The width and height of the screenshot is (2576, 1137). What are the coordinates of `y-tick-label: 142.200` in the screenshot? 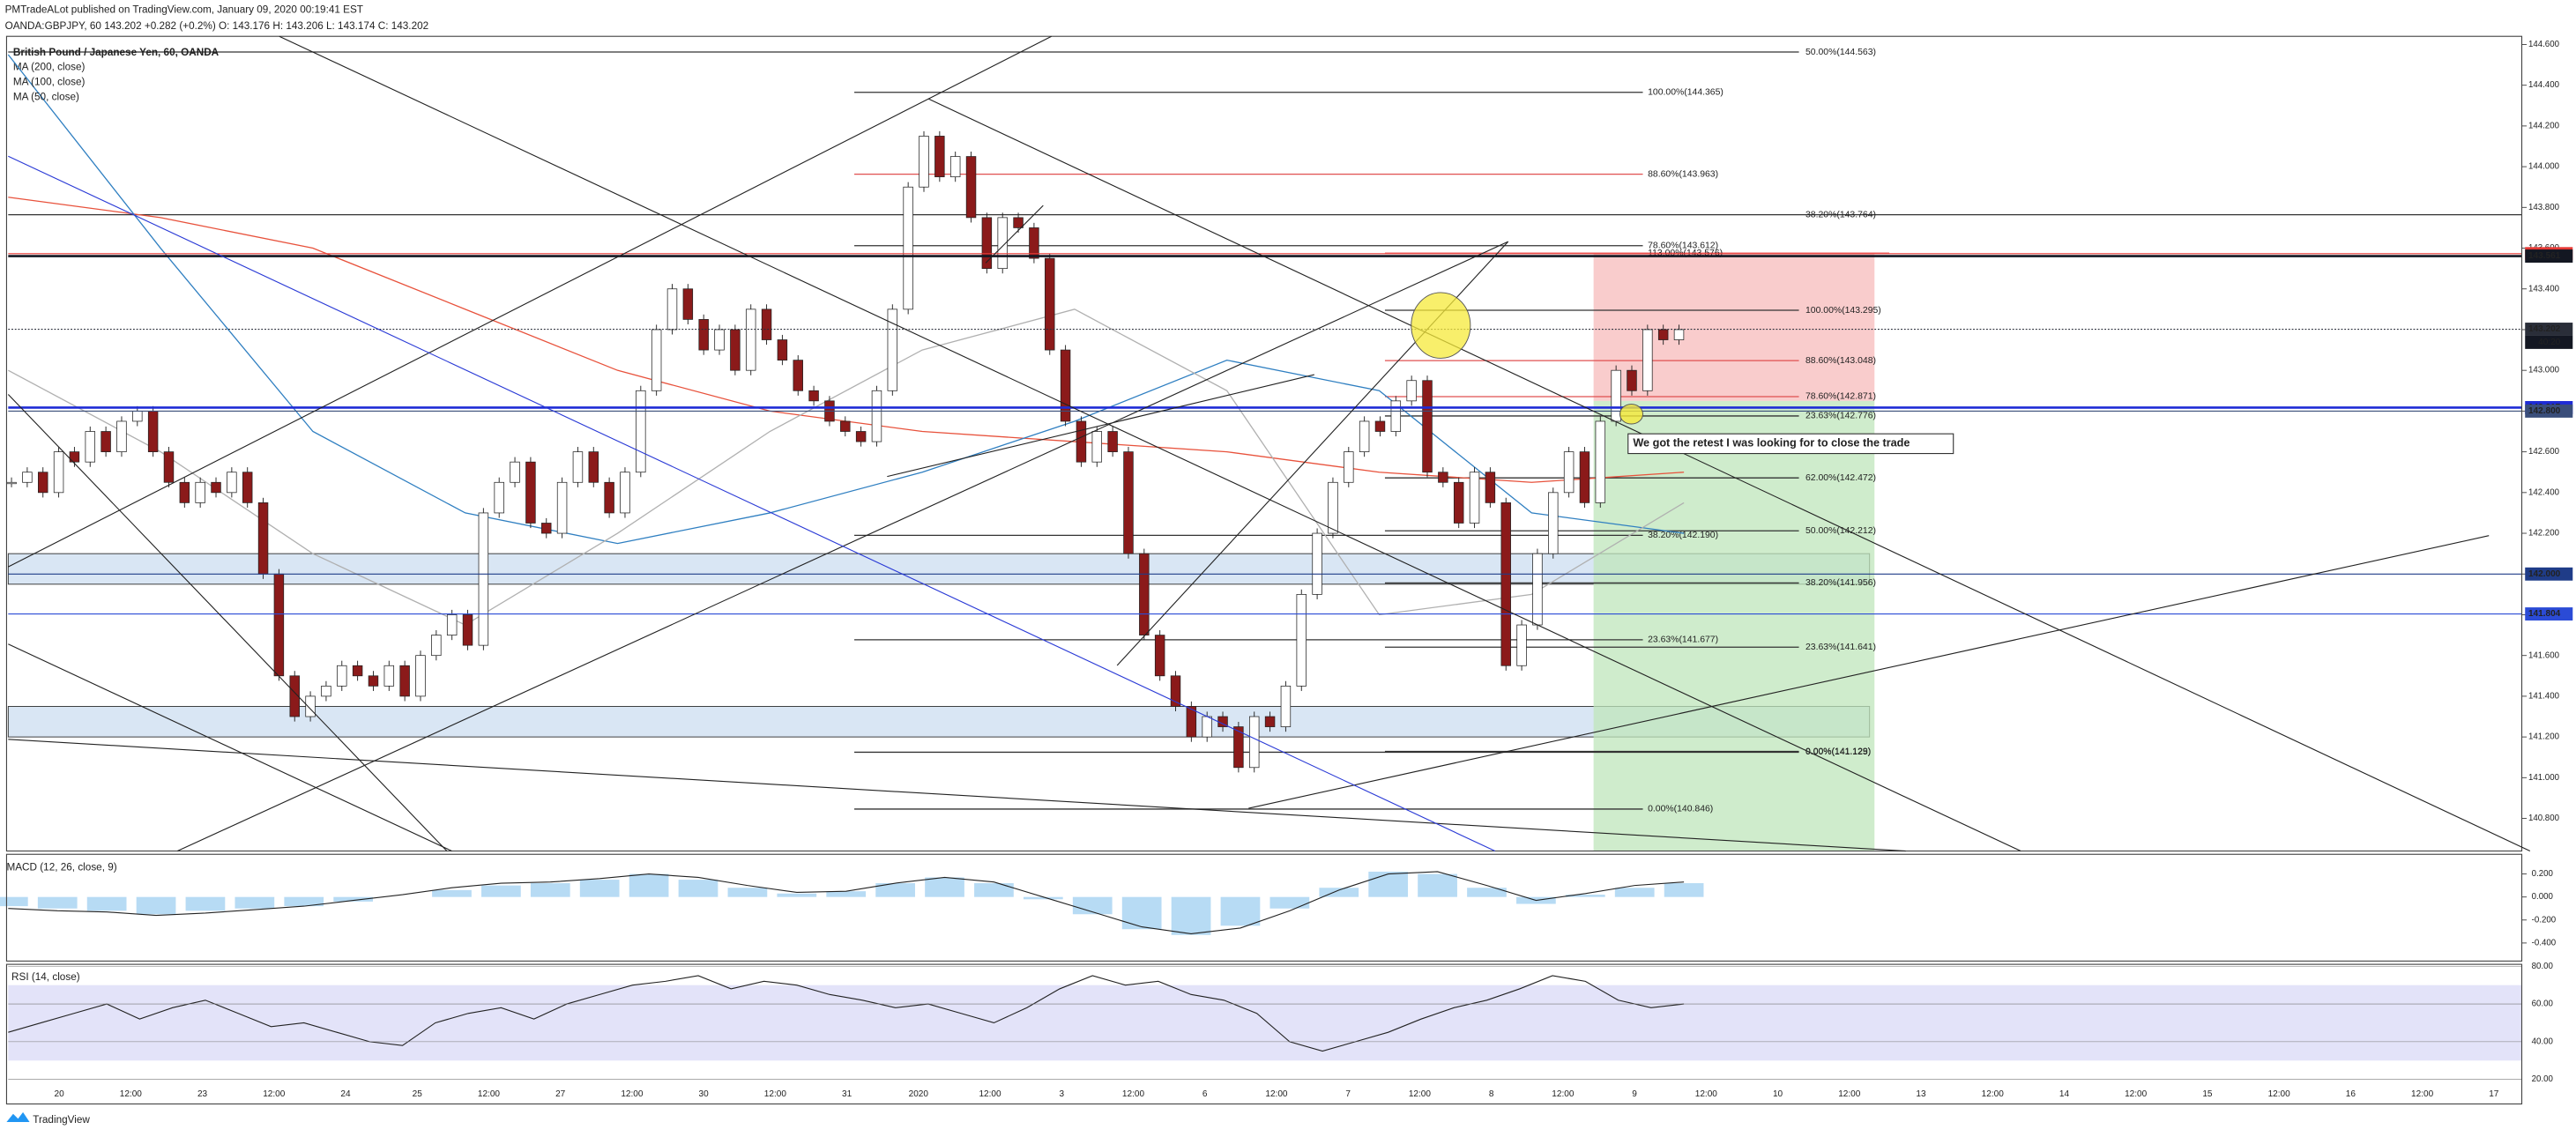 It's located at (2544, 534).